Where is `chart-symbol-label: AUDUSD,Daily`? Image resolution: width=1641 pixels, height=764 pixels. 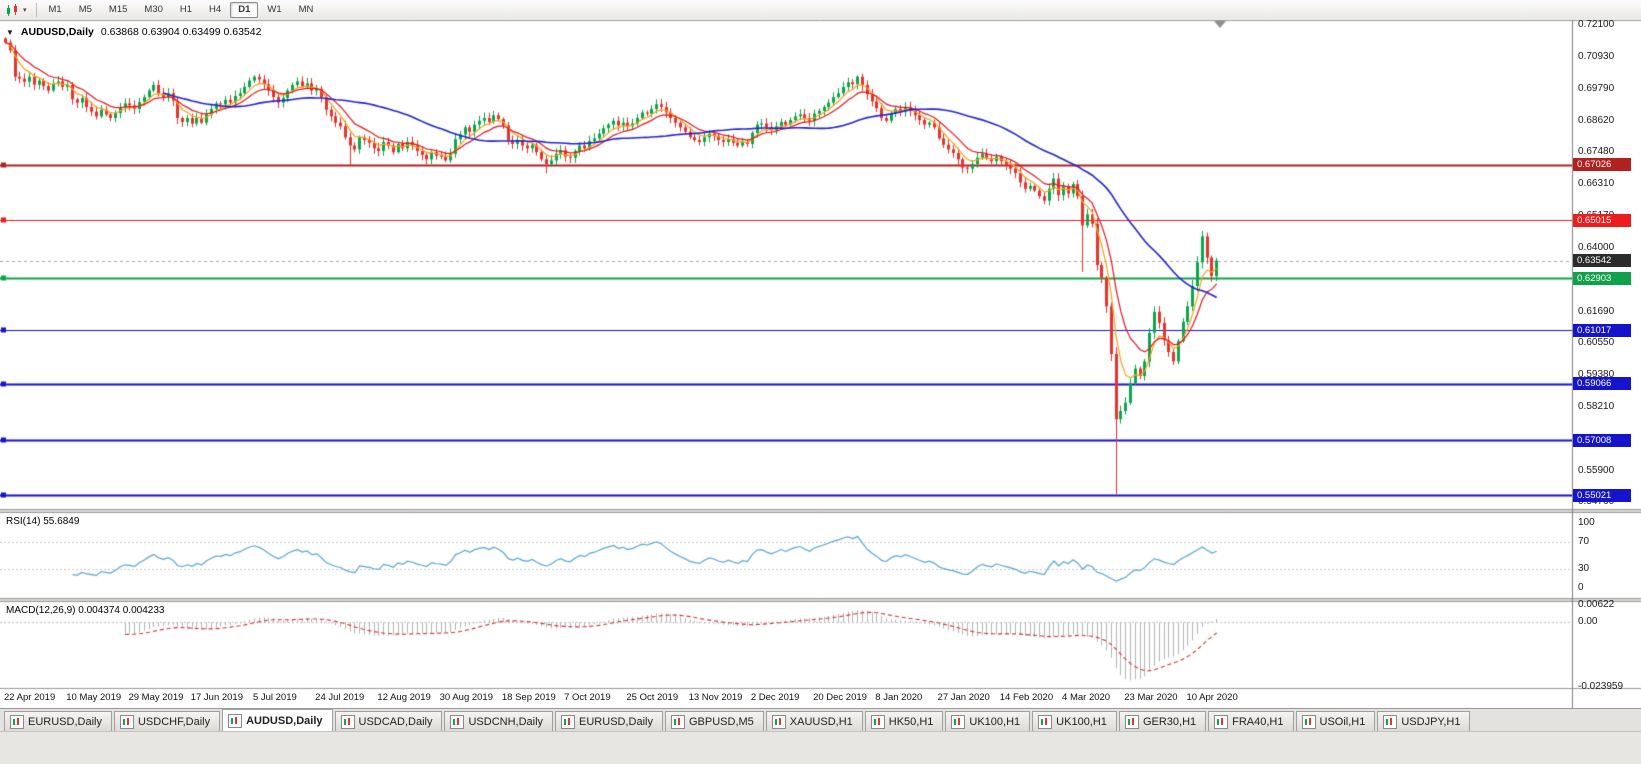 chart-symbol-label: AUDUSD,Daily is located at coordinates (57, 32).